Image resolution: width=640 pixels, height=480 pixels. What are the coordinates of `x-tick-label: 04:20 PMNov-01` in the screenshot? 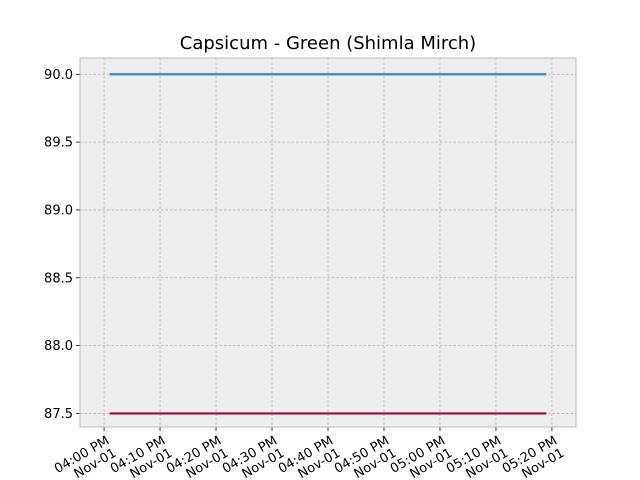 It's located at (197, 456).